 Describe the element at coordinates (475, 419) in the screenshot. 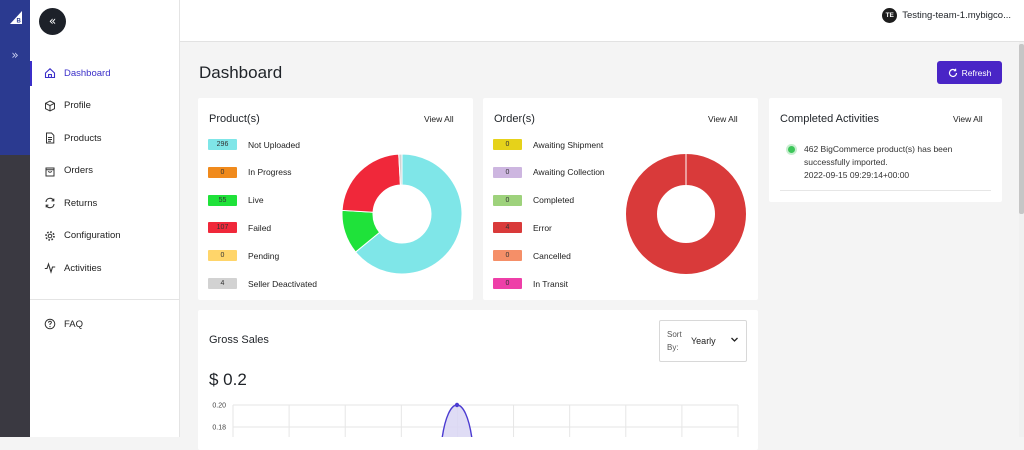

I see `gross-sales-chart: 0.20 0.18` at that location.